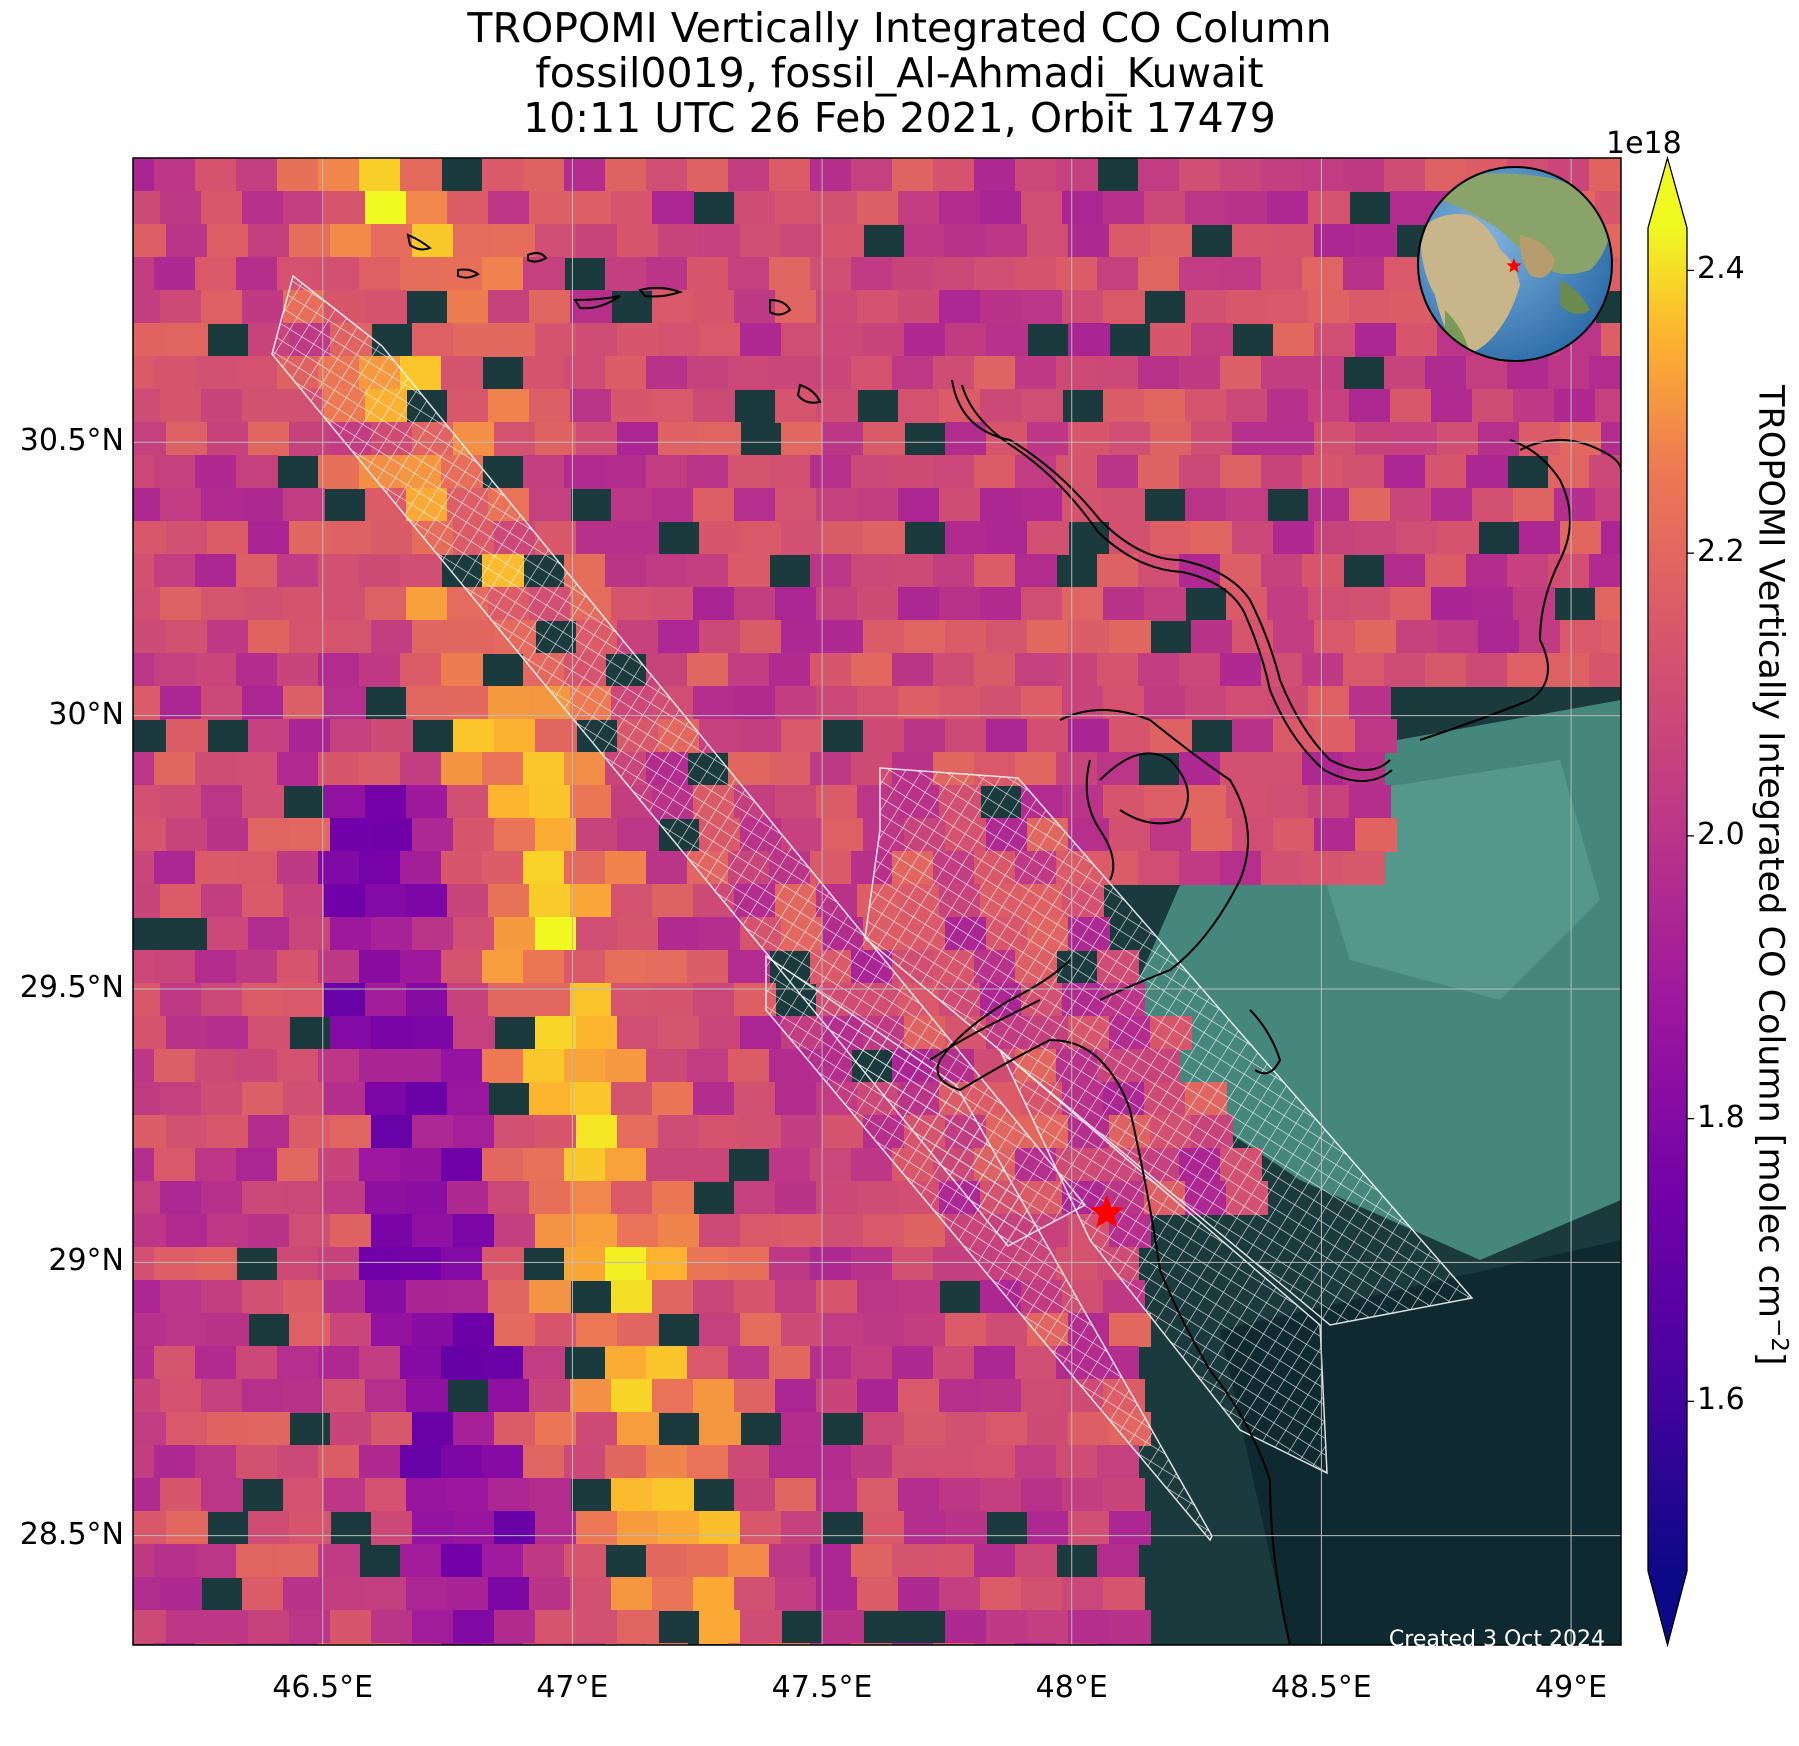 The width and height of the screenshot is (1799, 1746). Describe the element at coordinates (1721, 552) in the screenshot. I see `colorbar-tick-label: 2.2` at that location.